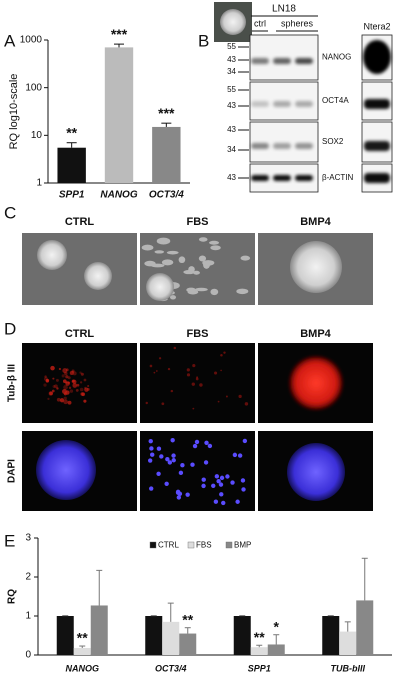  I want to click on y-tick-label: 0, so click(28, 655).